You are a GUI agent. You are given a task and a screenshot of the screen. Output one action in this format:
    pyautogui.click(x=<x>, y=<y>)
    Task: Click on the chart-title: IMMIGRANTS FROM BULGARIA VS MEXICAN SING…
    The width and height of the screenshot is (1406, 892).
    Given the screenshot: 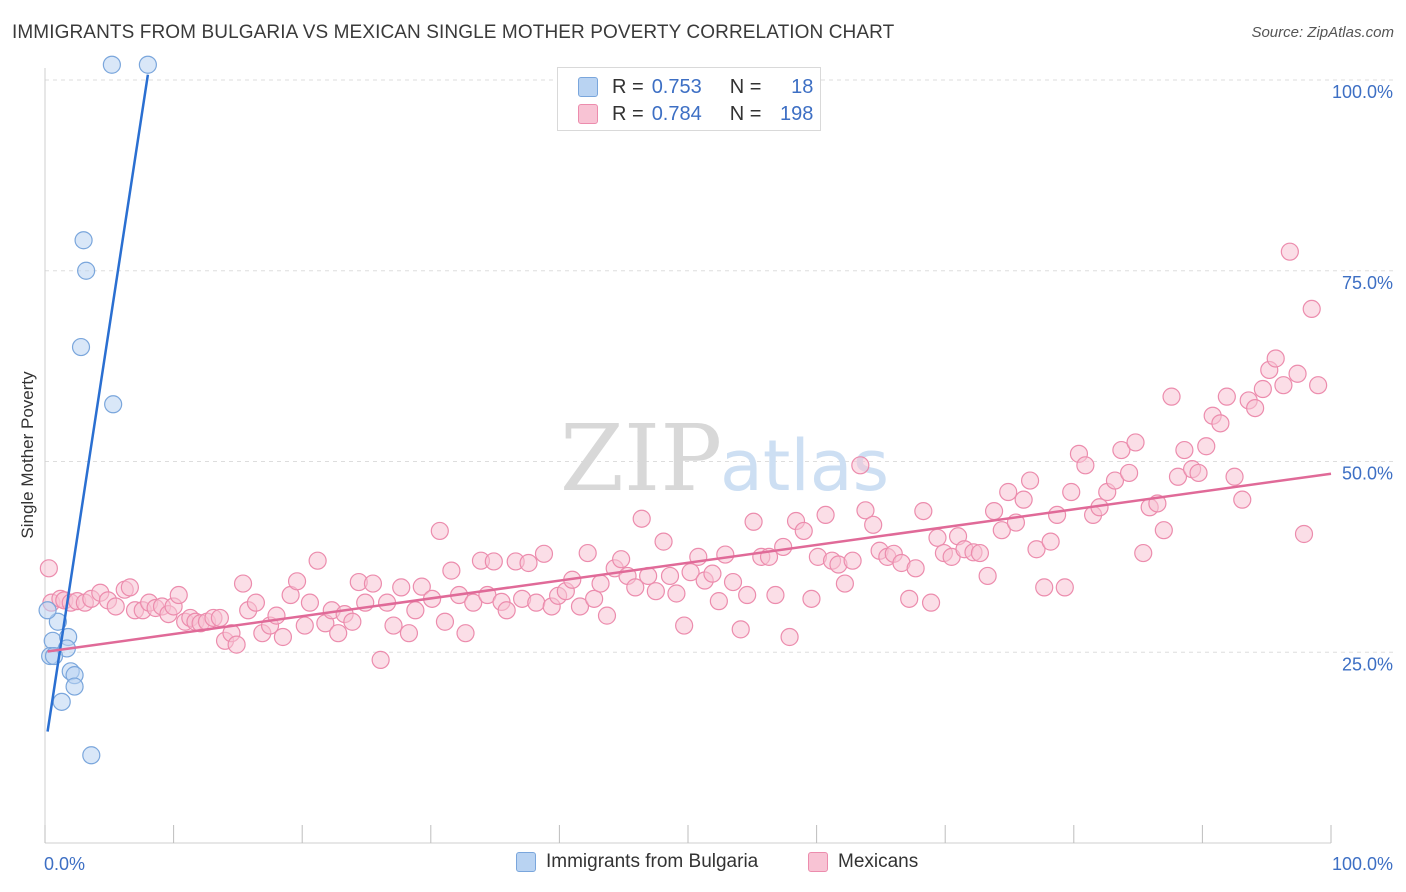 What is the action you would take?
    pyautogui.click(x=453, y=32)
    